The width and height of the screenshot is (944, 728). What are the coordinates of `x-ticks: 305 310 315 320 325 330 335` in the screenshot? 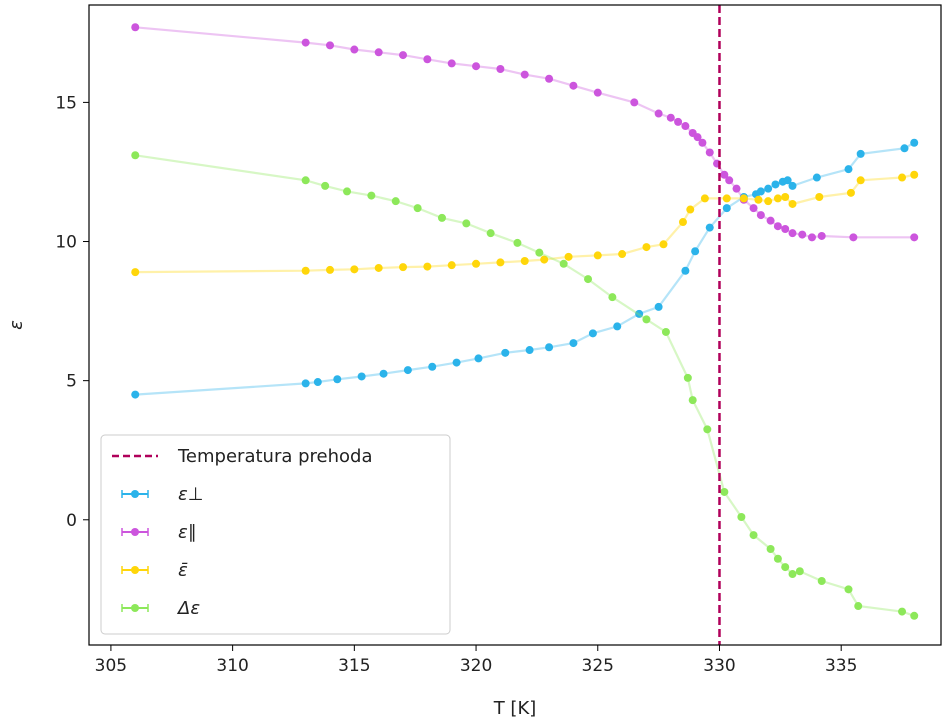 It's located at (476, 660).